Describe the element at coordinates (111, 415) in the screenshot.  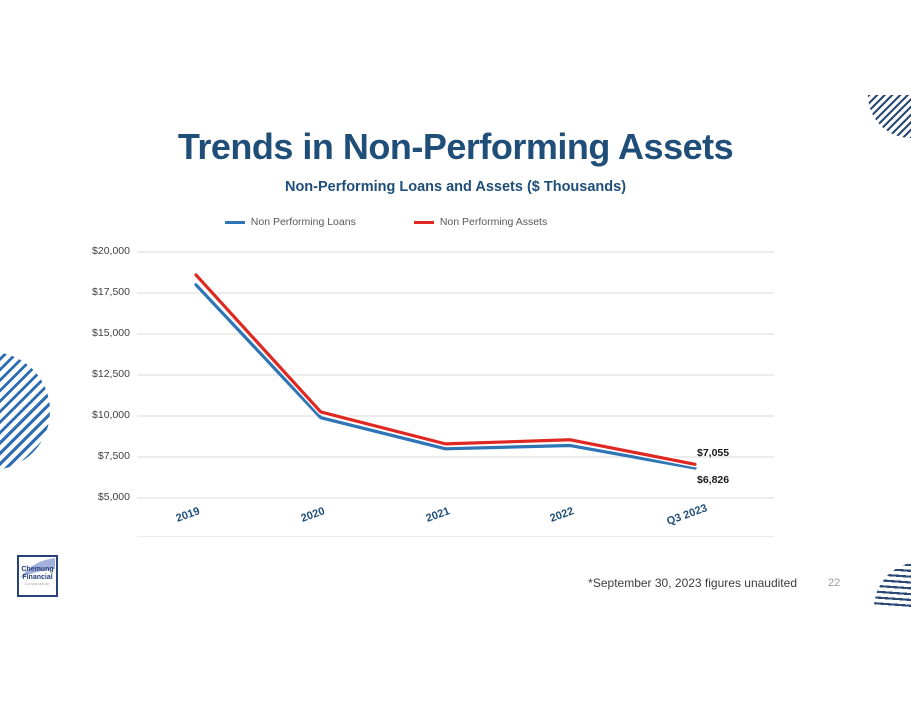
I see `y-axis-tick-label: $10,000` at that location.